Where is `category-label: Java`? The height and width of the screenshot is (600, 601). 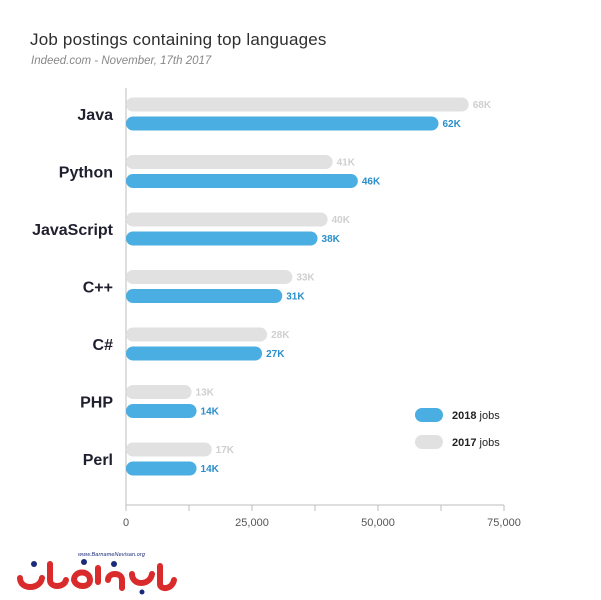 category-label: Java is located at coordinates (95, 115).